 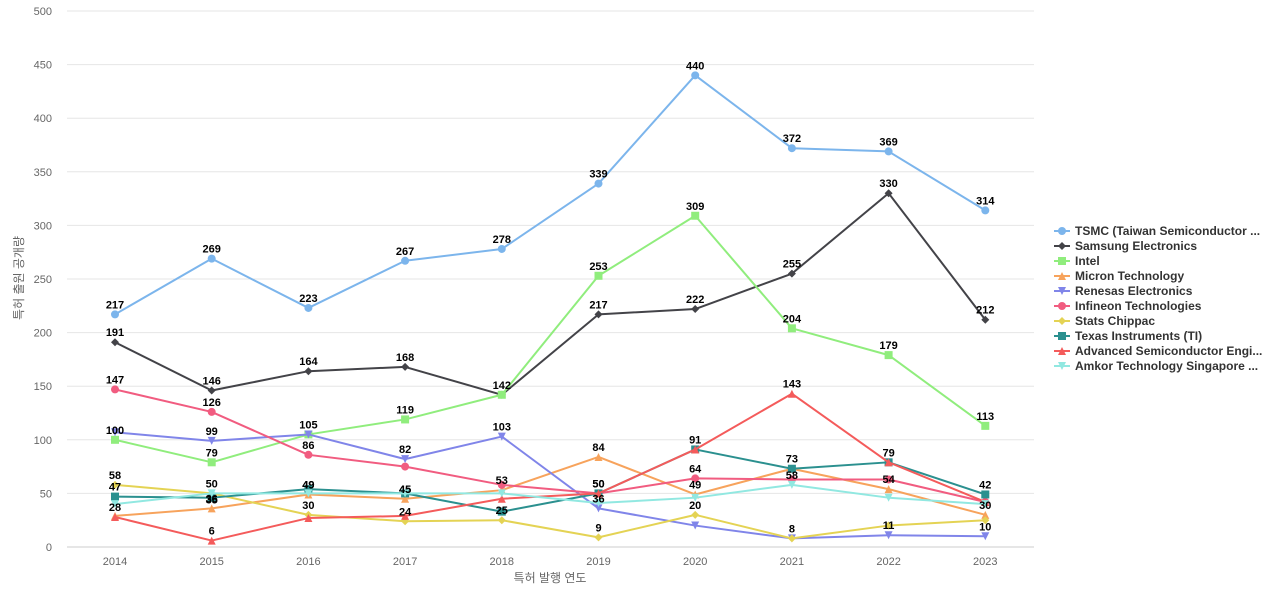 I want to click on x-tick-label: 2018, so click(x=502, y=562).